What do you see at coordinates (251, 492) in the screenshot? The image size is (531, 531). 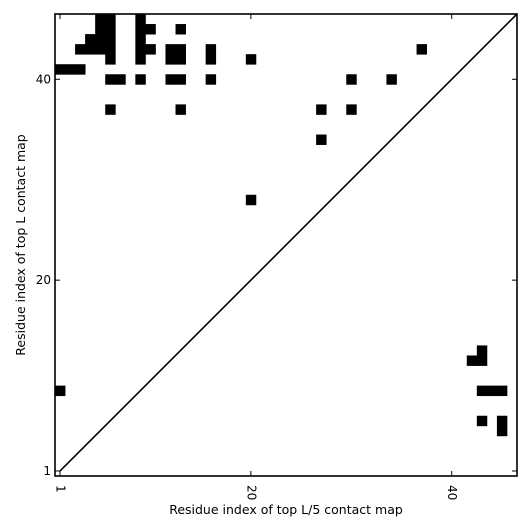 I see `x-tick-label: 20` at bounding box center [251, 492].